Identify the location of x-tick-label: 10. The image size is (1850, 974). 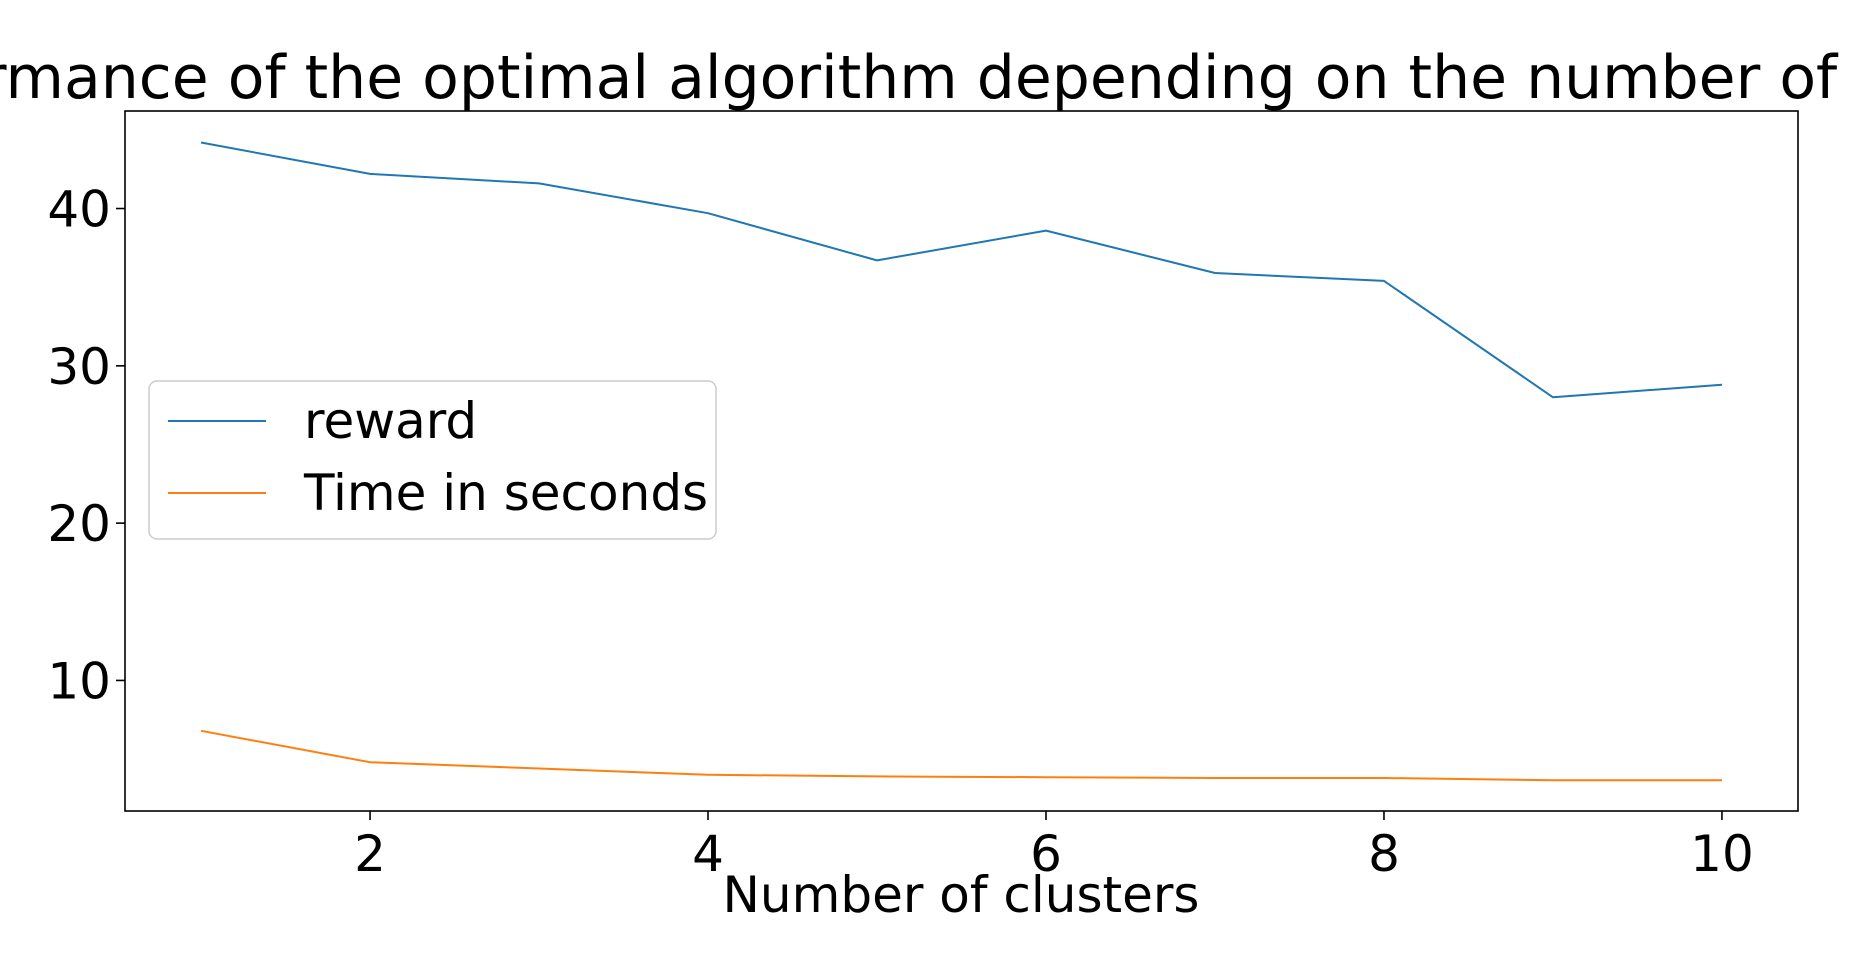
(1722, 854).